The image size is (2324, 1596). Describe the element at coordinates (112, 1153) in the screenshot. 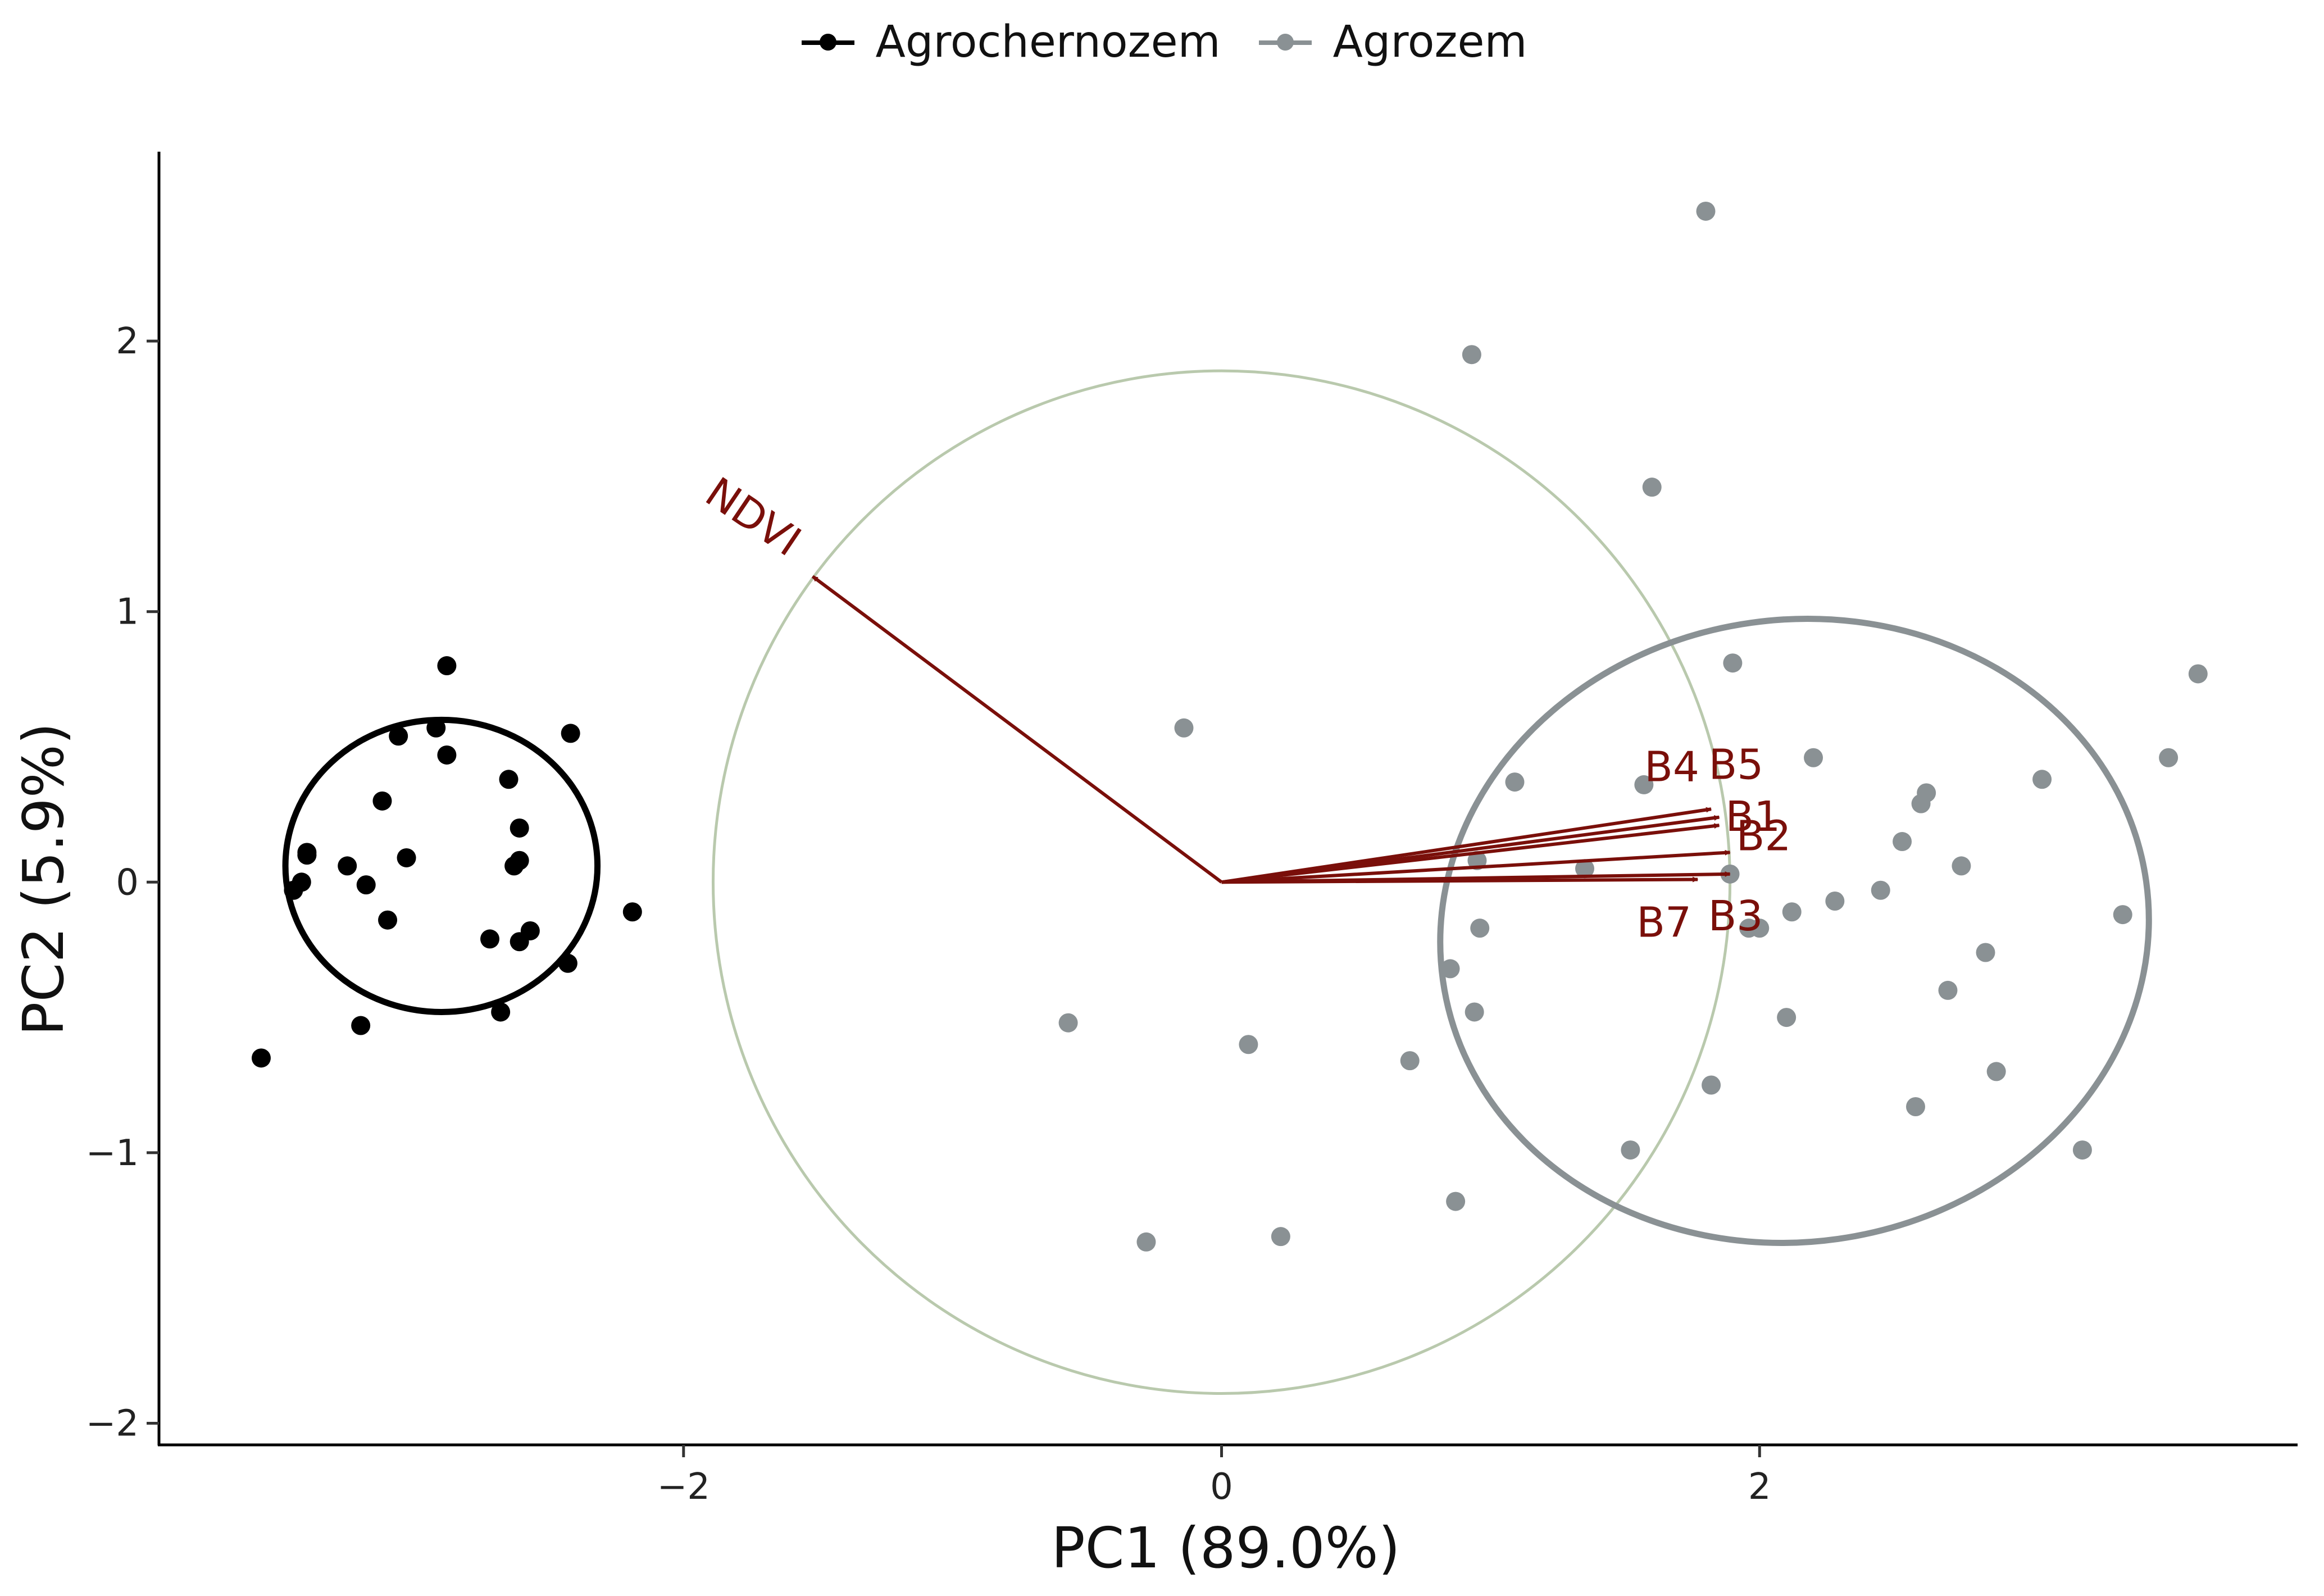

I see `y-tick-label: −1` at that location.